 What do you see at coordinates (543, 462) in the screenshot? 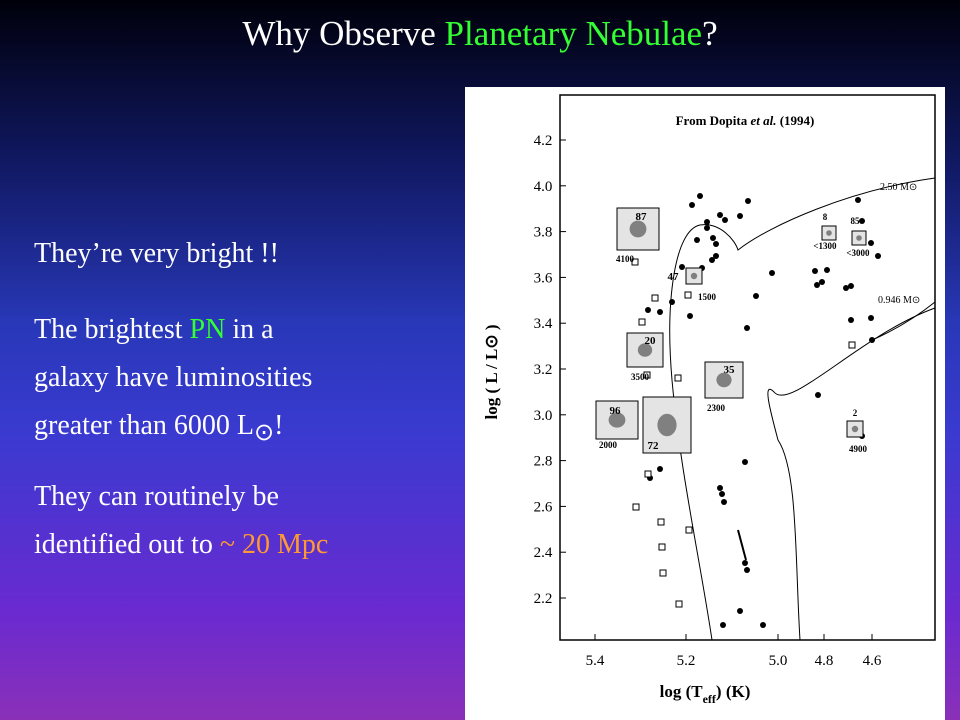
I see `y-tick-label: 2.8` at bounding box center [543, 462].